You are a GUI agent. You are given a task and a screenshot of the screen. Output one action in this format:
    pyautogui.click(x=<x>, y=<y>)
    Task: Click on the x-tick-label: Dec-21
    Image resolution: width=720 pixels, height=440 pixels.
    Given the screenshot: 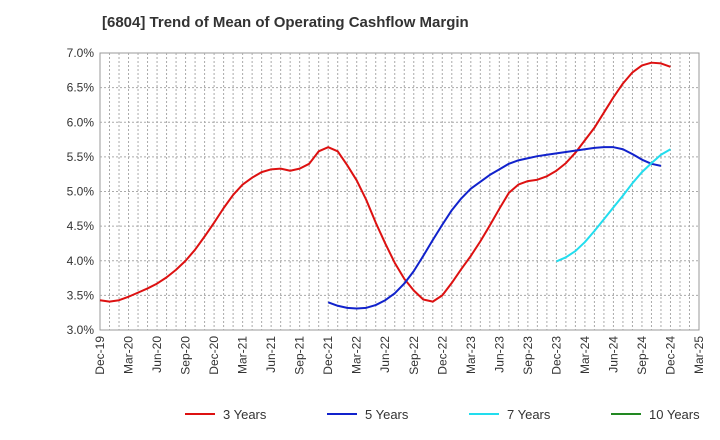 What is the action you would take?
    pyautogui.click(x=328, y=355)
    